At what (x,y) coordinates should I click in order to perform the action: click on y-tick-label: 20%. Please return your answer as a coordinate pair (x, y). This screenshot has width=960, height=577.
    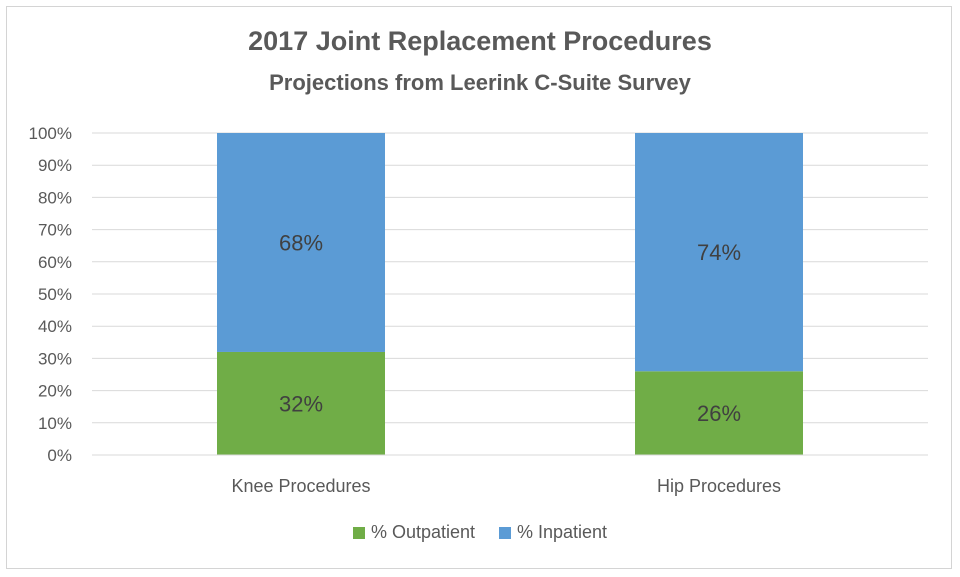
    Looking at the image, I should click on (55, 391).